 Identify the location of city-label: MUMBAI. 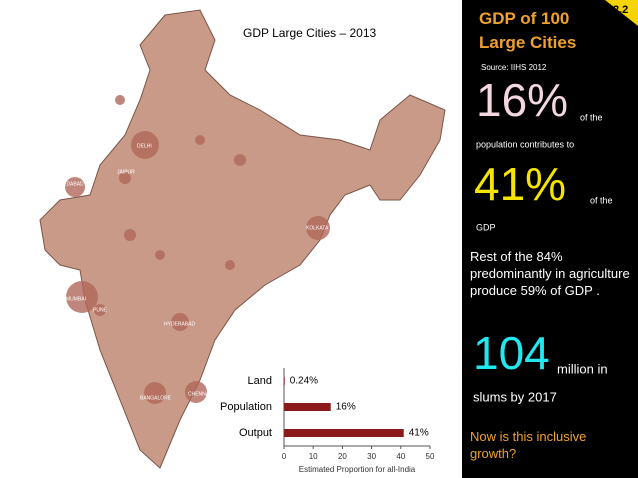
(76, 299).